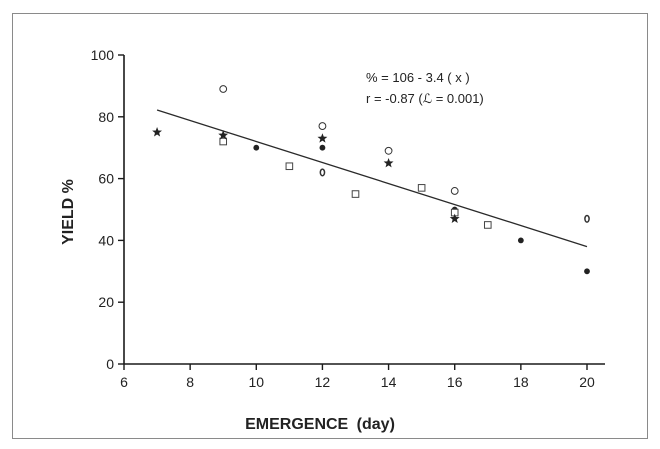  Describe the element at coordinates (376, 424) in the screenshot. I see `x-axis-label-unit: (day)` at that location.